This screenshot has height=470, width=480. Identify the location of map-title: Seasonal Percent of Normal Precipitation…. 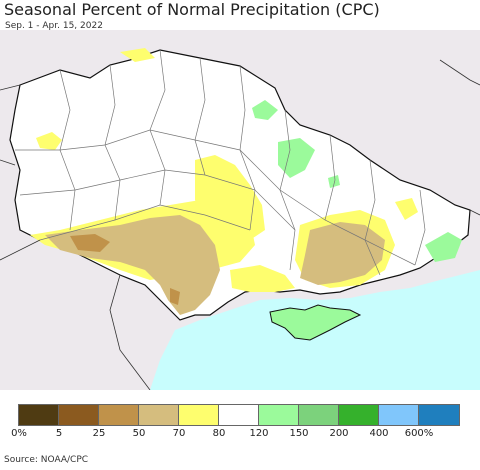
(192, 9).